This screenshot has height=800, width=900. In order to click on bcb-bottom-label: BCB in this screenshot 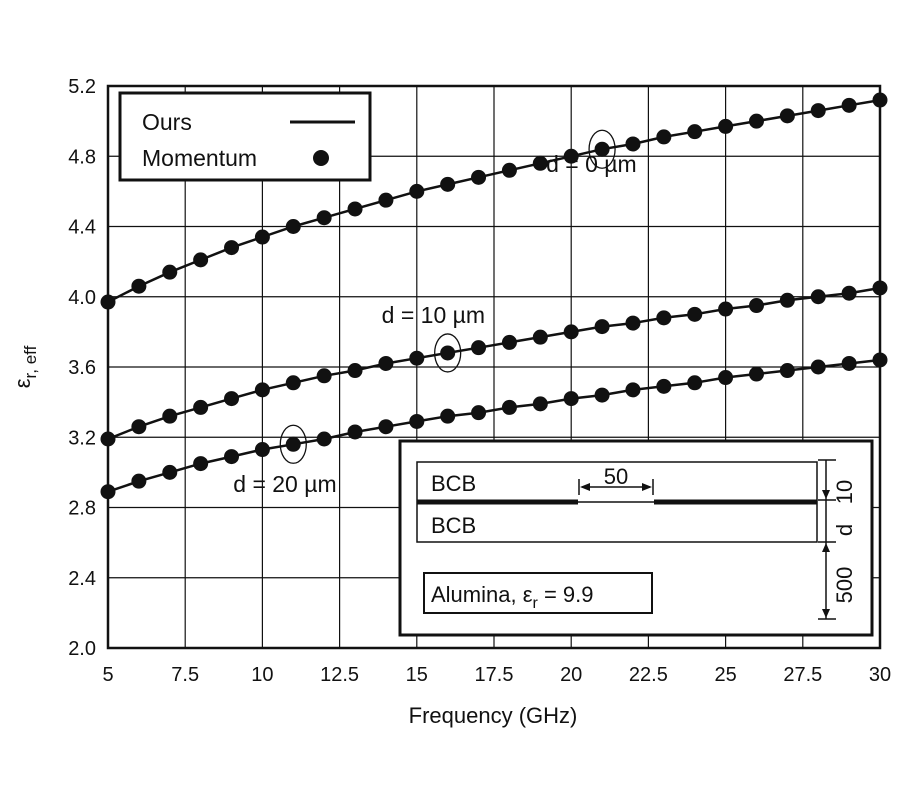, I will do `click(453, 525)`.